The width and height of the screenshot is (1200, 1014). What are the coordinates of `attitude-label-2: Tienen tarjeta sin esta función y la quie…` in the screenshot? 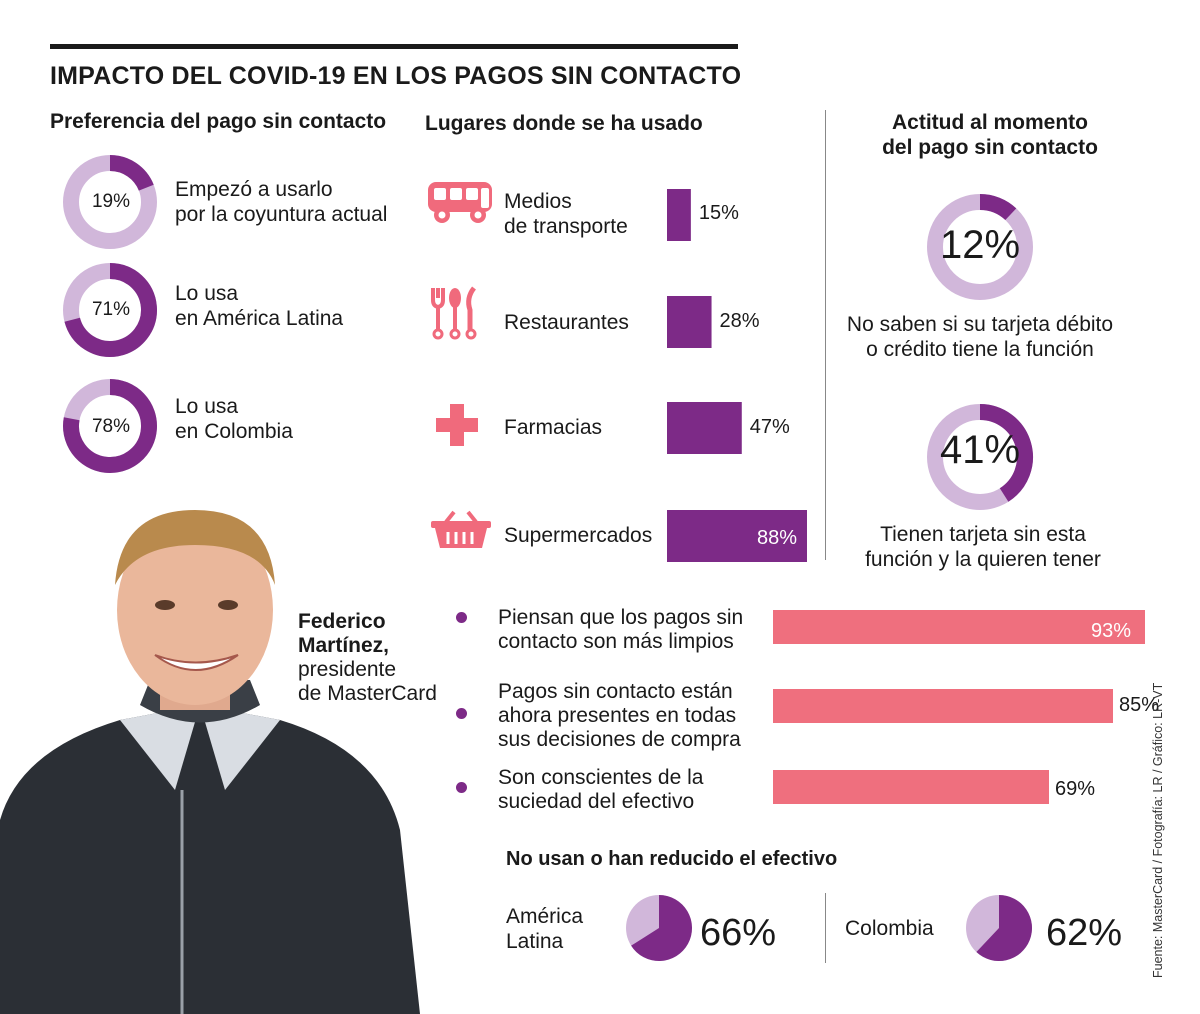 It's located at (983, 547).